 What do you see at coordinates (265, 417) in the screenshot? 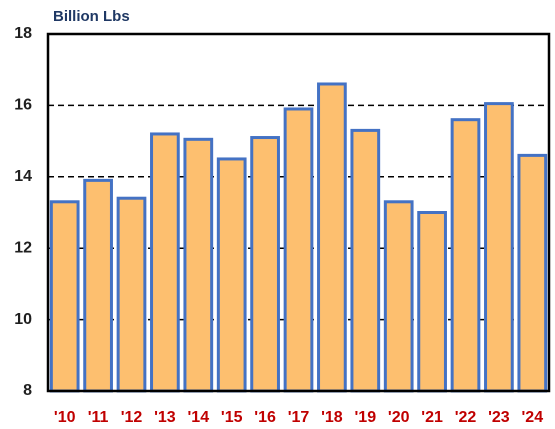
I see `x-tick-label: '16` at bounding box center [265, 417].